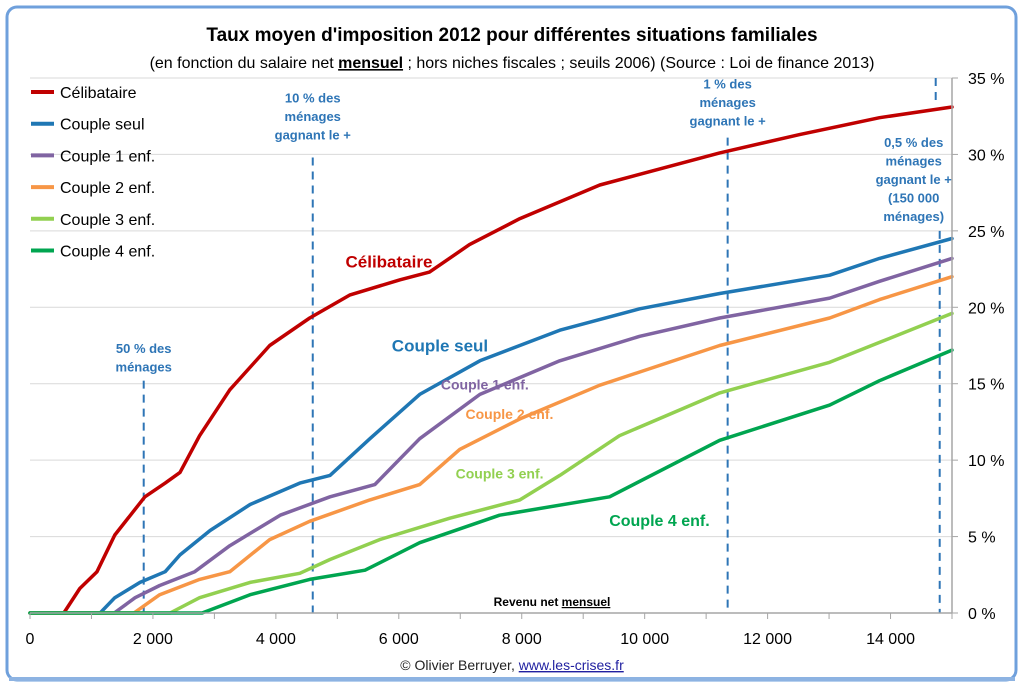 Image resolution: width=1024 pixels, height=689 pixels. I want to click on x-tick-label: 4 000, so click(276, 639).